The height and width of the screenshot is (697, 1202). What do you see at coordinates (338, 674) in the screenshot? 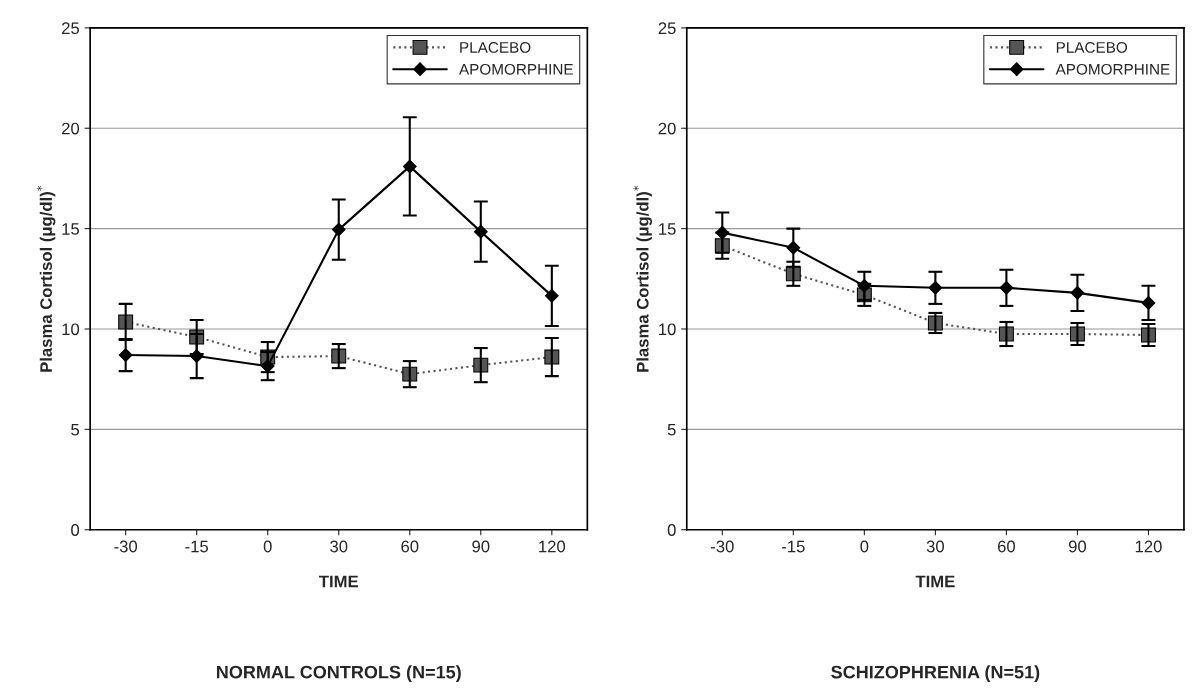
I see `text: NORMAL CONTROLS (N=15)` at bounding box center [338, 674].